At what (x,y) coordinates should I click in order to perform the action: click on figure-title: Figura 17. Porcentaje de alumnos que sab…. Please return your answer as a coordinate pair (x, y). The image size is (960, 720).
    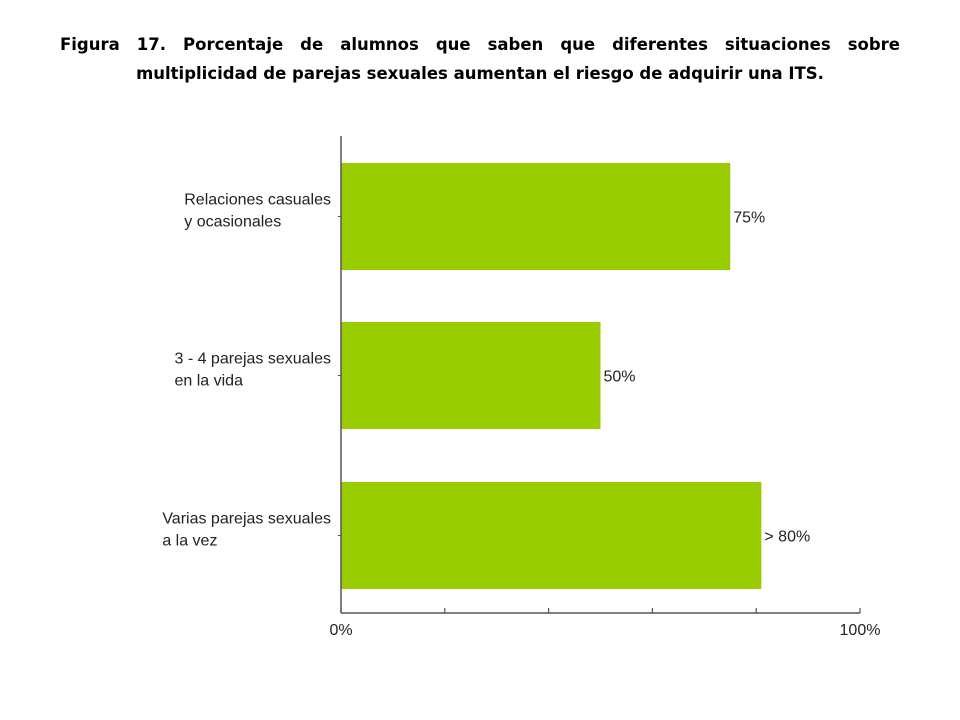
    Looking at the image, I should click on (480, 59).